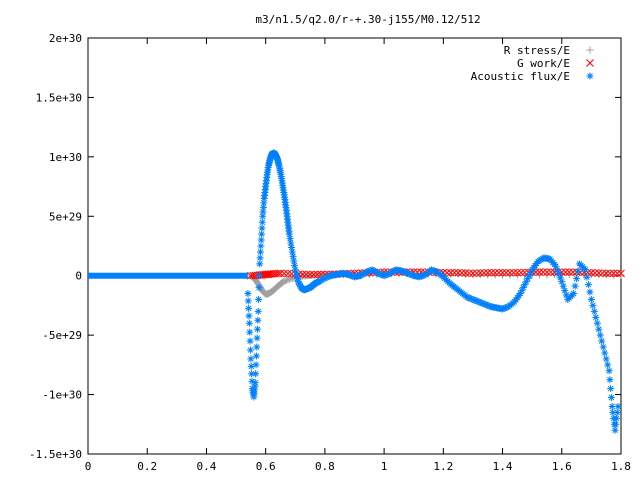 This screenshot has height=480, width=640. What do you see at coordinates (65, 216) in the screenshot?
I see `y-tick-label: 5e+29` at bounding box center [65, 216].